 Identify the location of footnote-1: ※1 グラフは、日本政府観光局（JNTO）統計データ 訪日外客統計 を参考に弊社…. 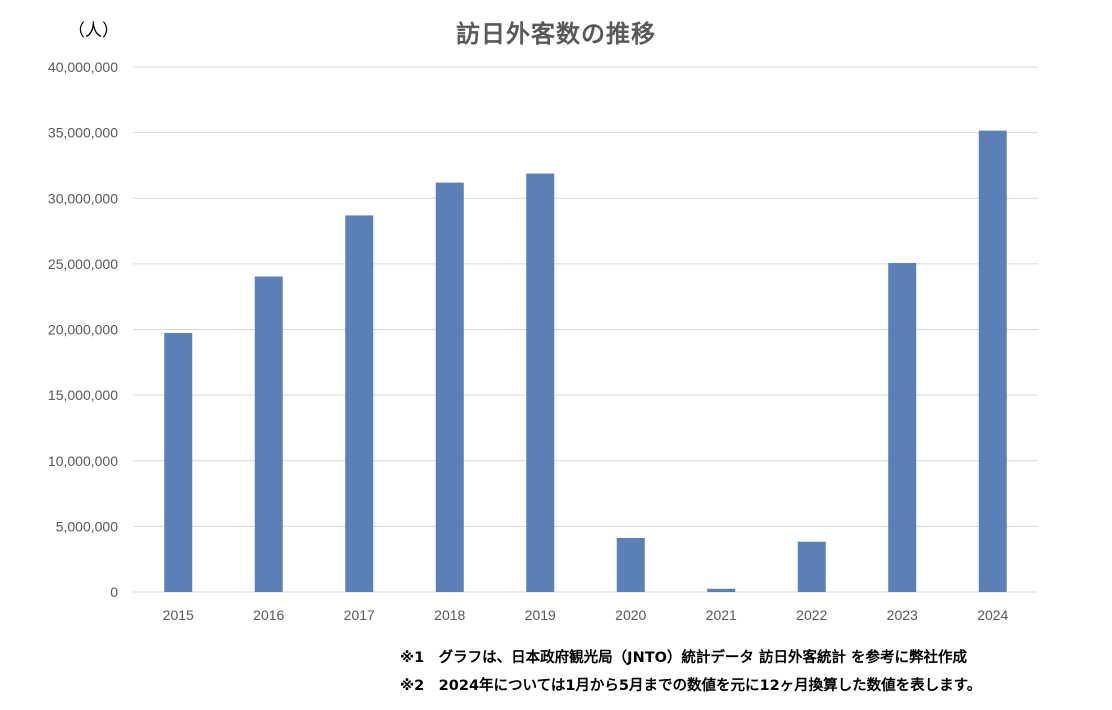
(684, 658).